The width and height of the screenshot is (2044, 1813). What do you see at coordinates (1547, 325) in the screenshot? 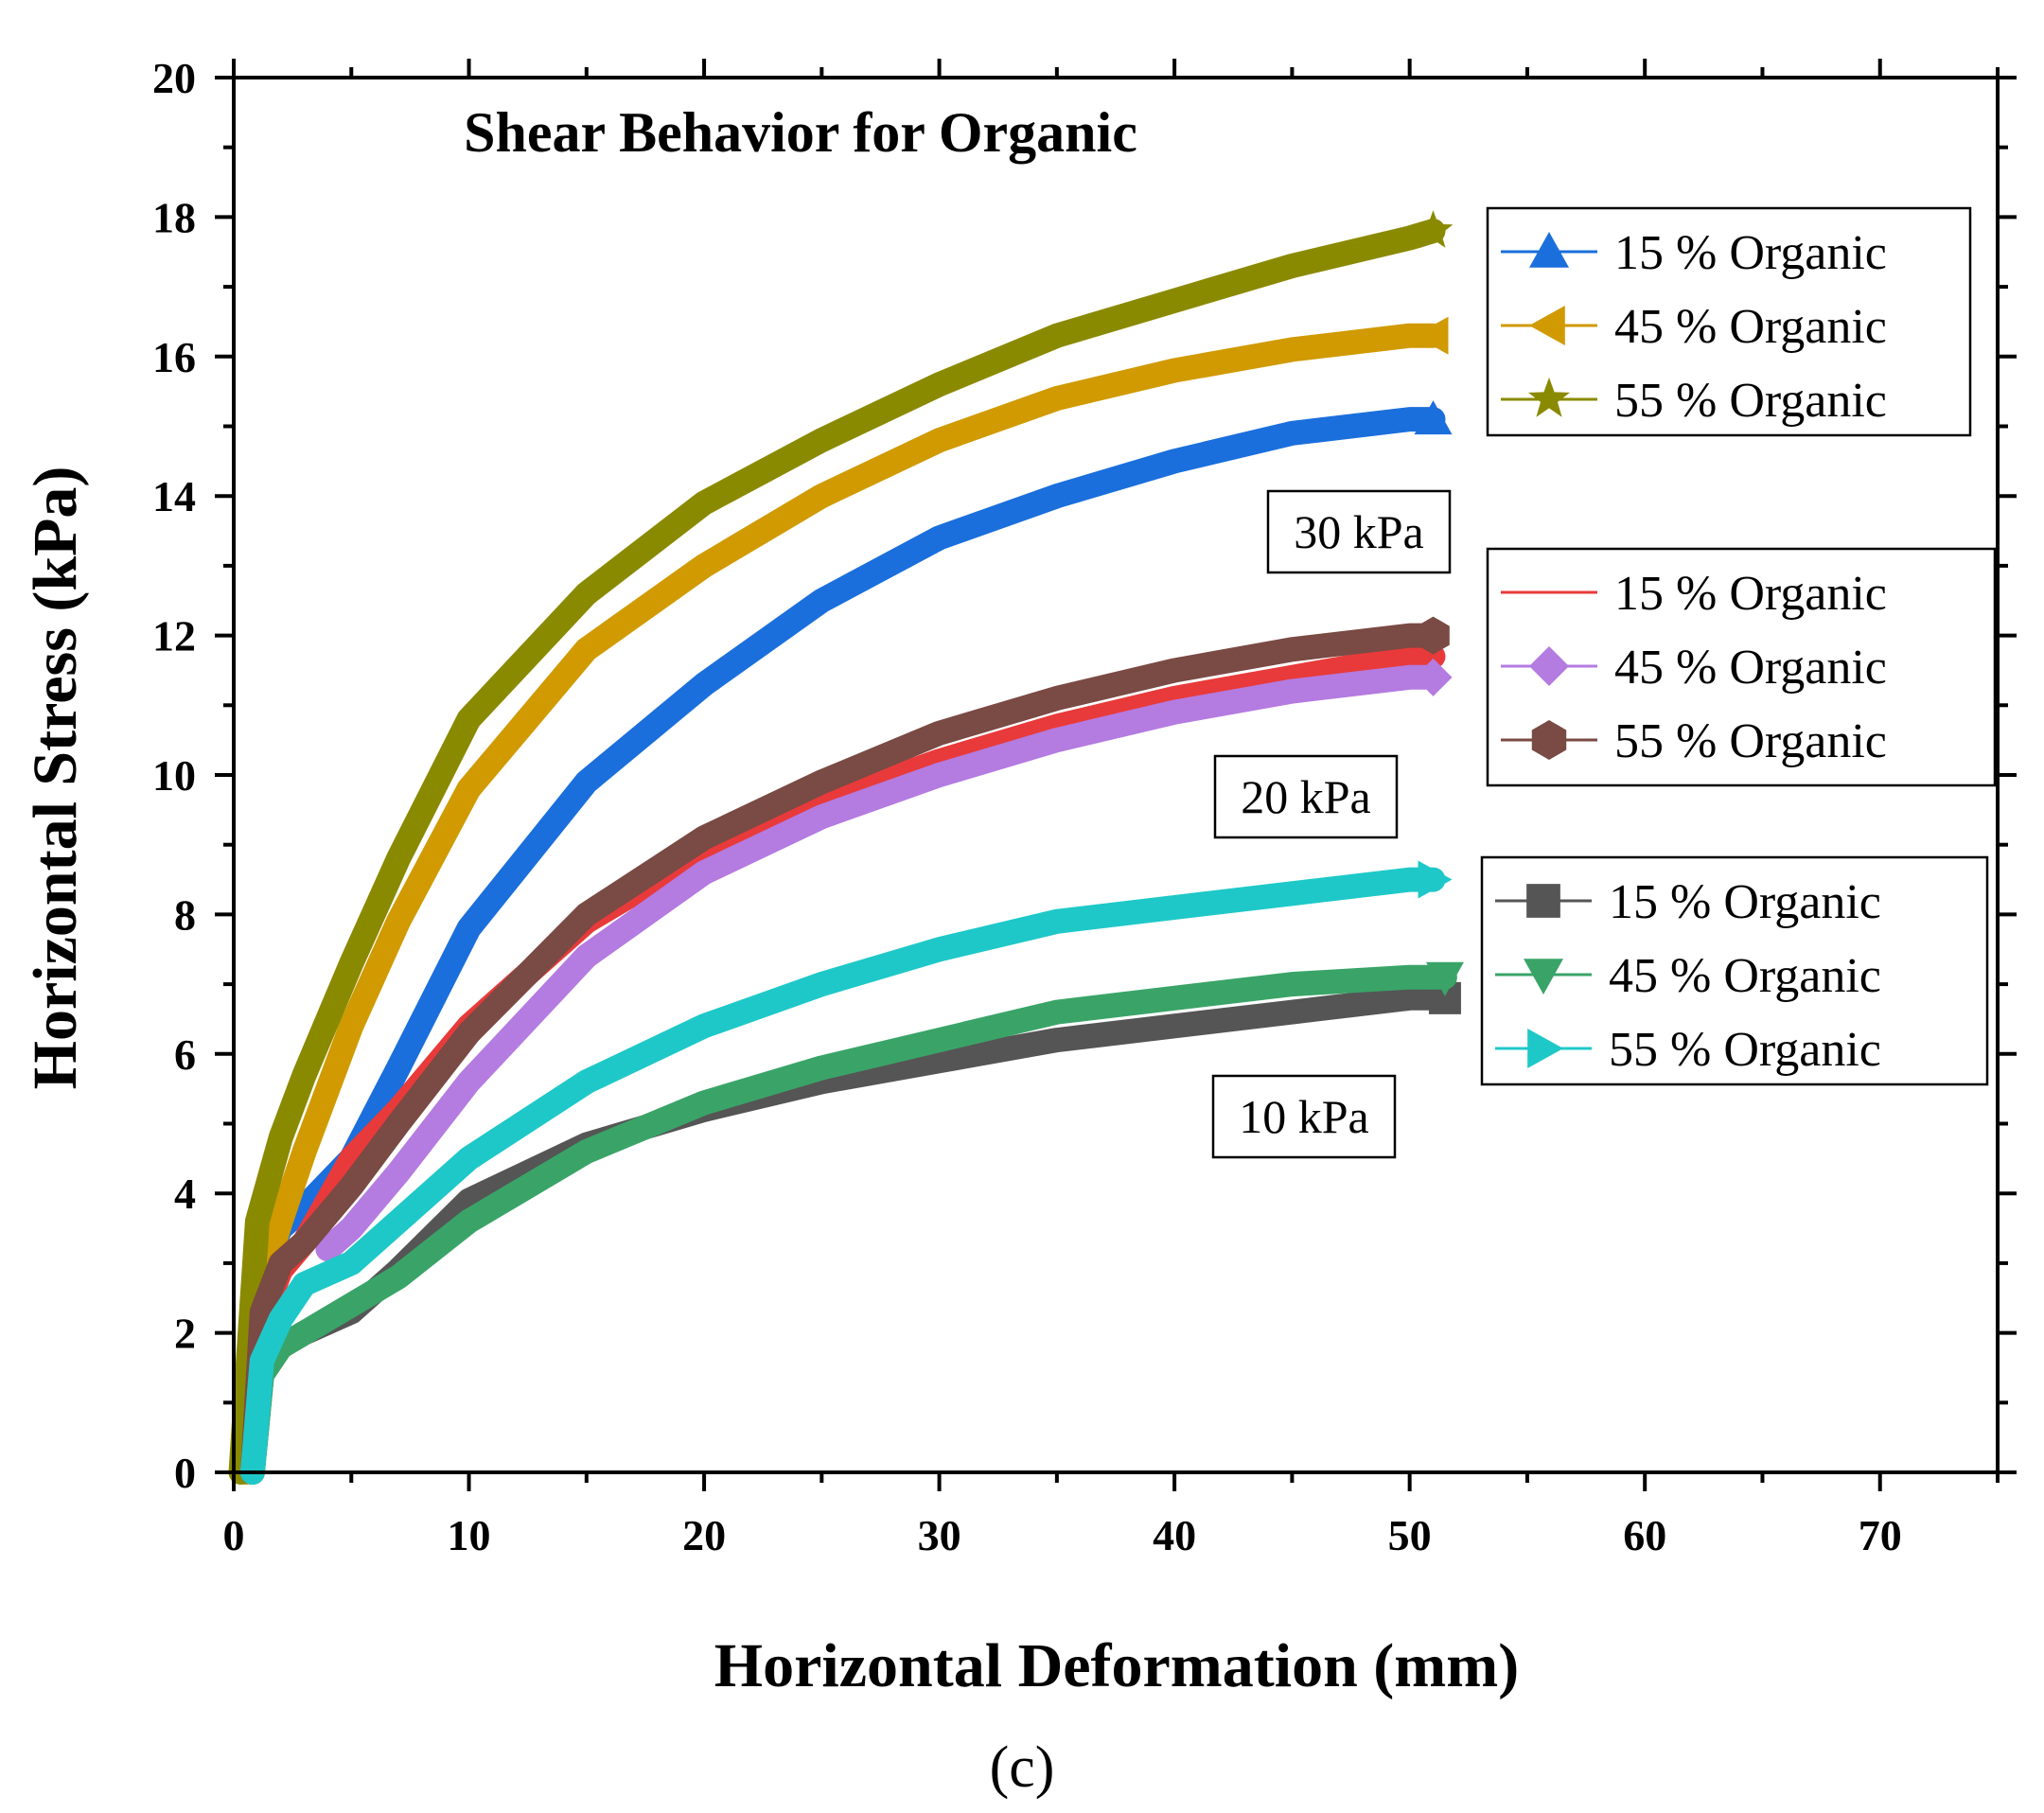
I see `legend-marker-g0-s1` at bounding box center [1547, 325].